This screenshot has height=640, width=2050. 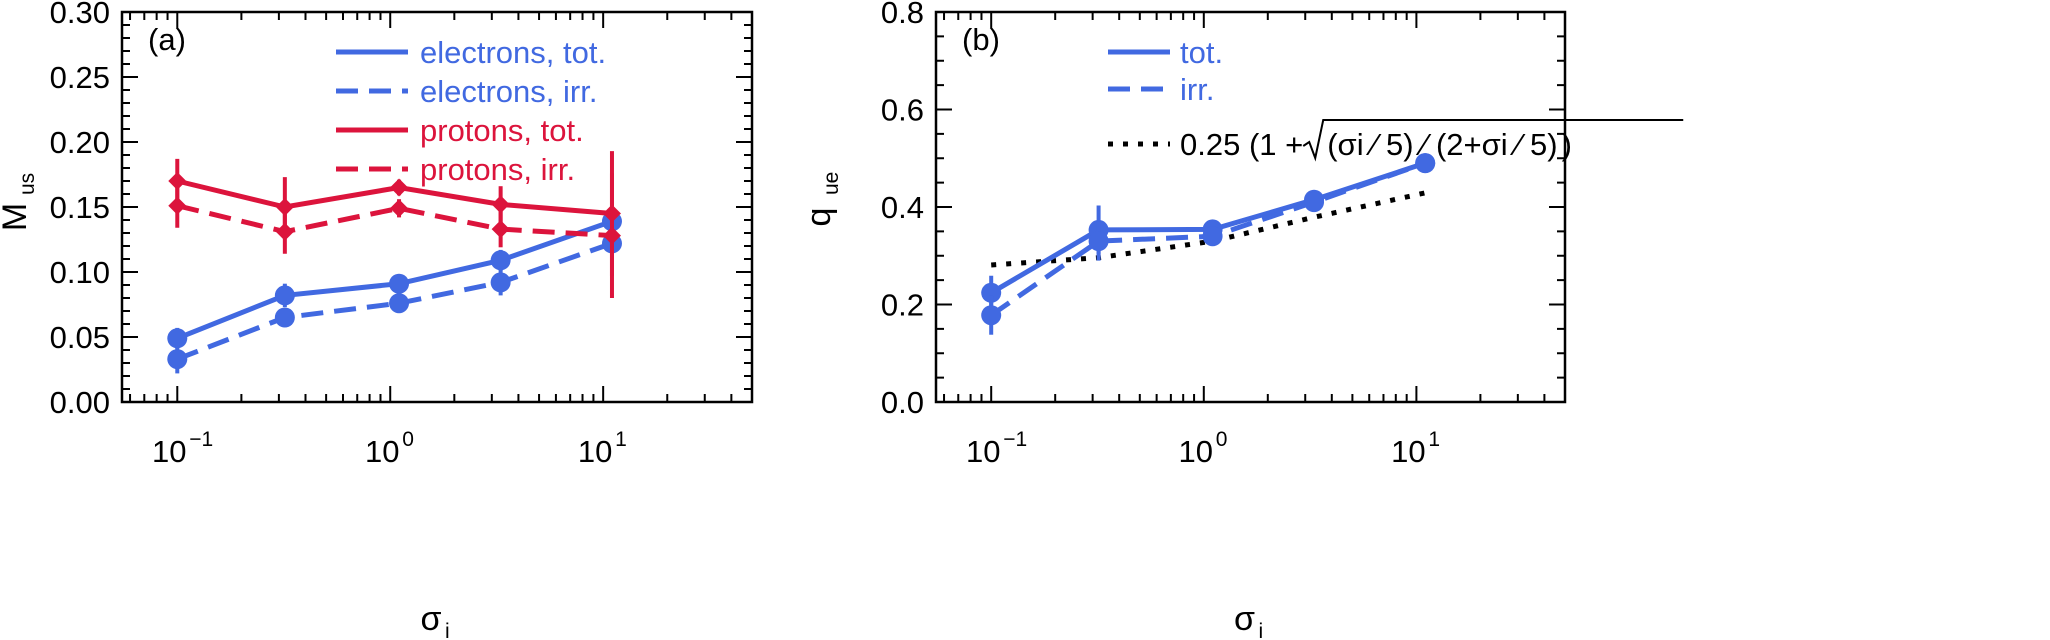 I want to click on y-axis-label-subscript: ue, so click(x=831, y=183).